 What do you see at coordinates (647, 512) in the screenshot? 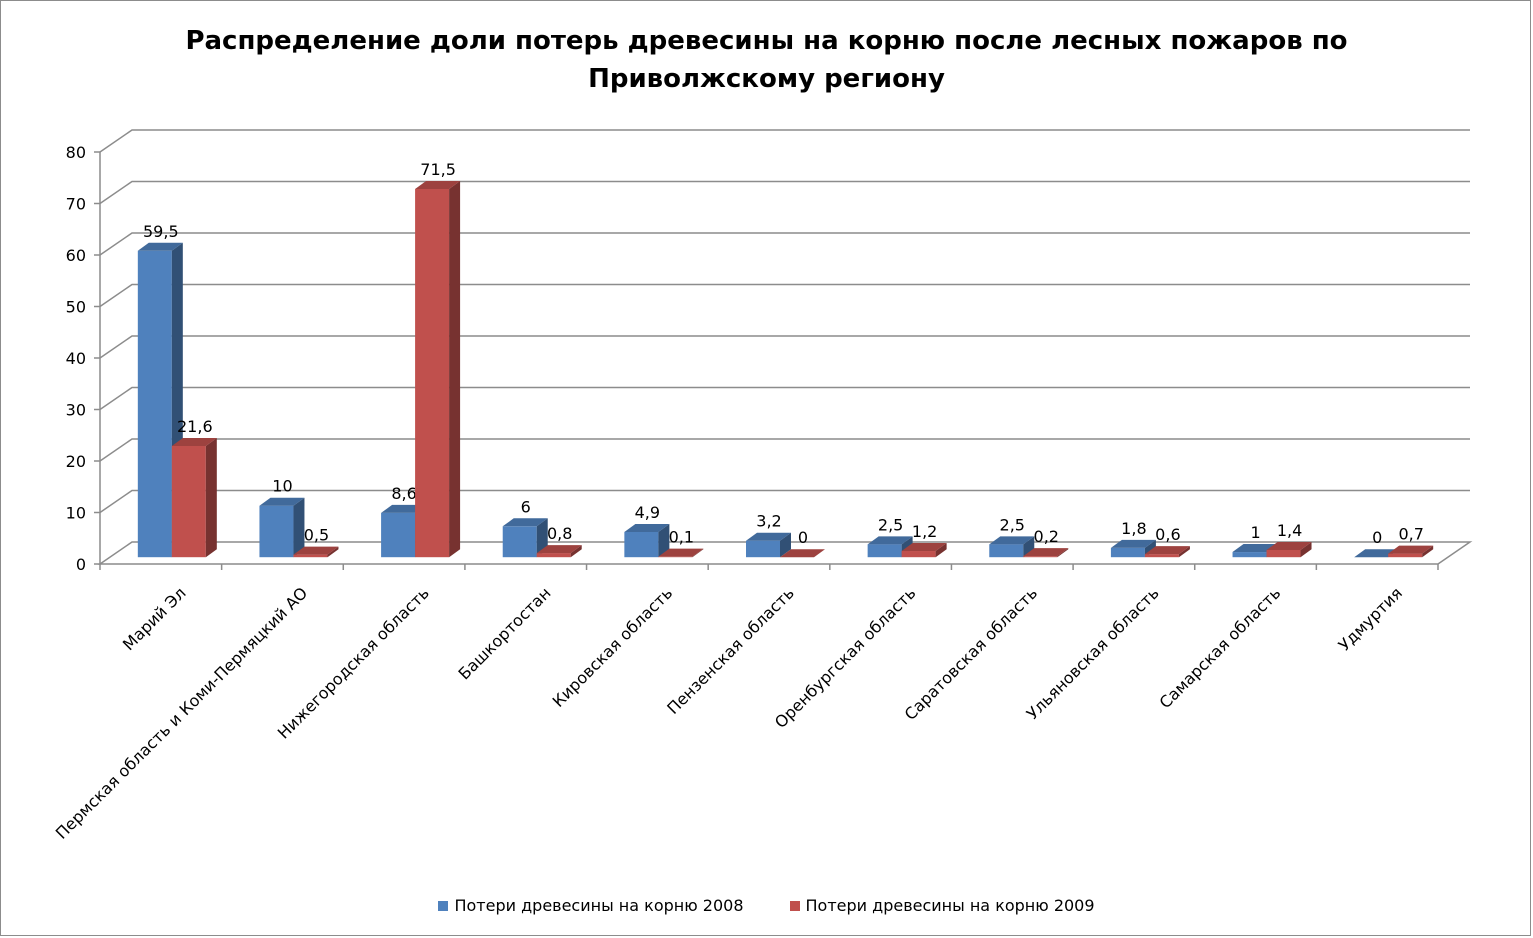
I see `data-label: 4,9` at bounding box center [647, 512].